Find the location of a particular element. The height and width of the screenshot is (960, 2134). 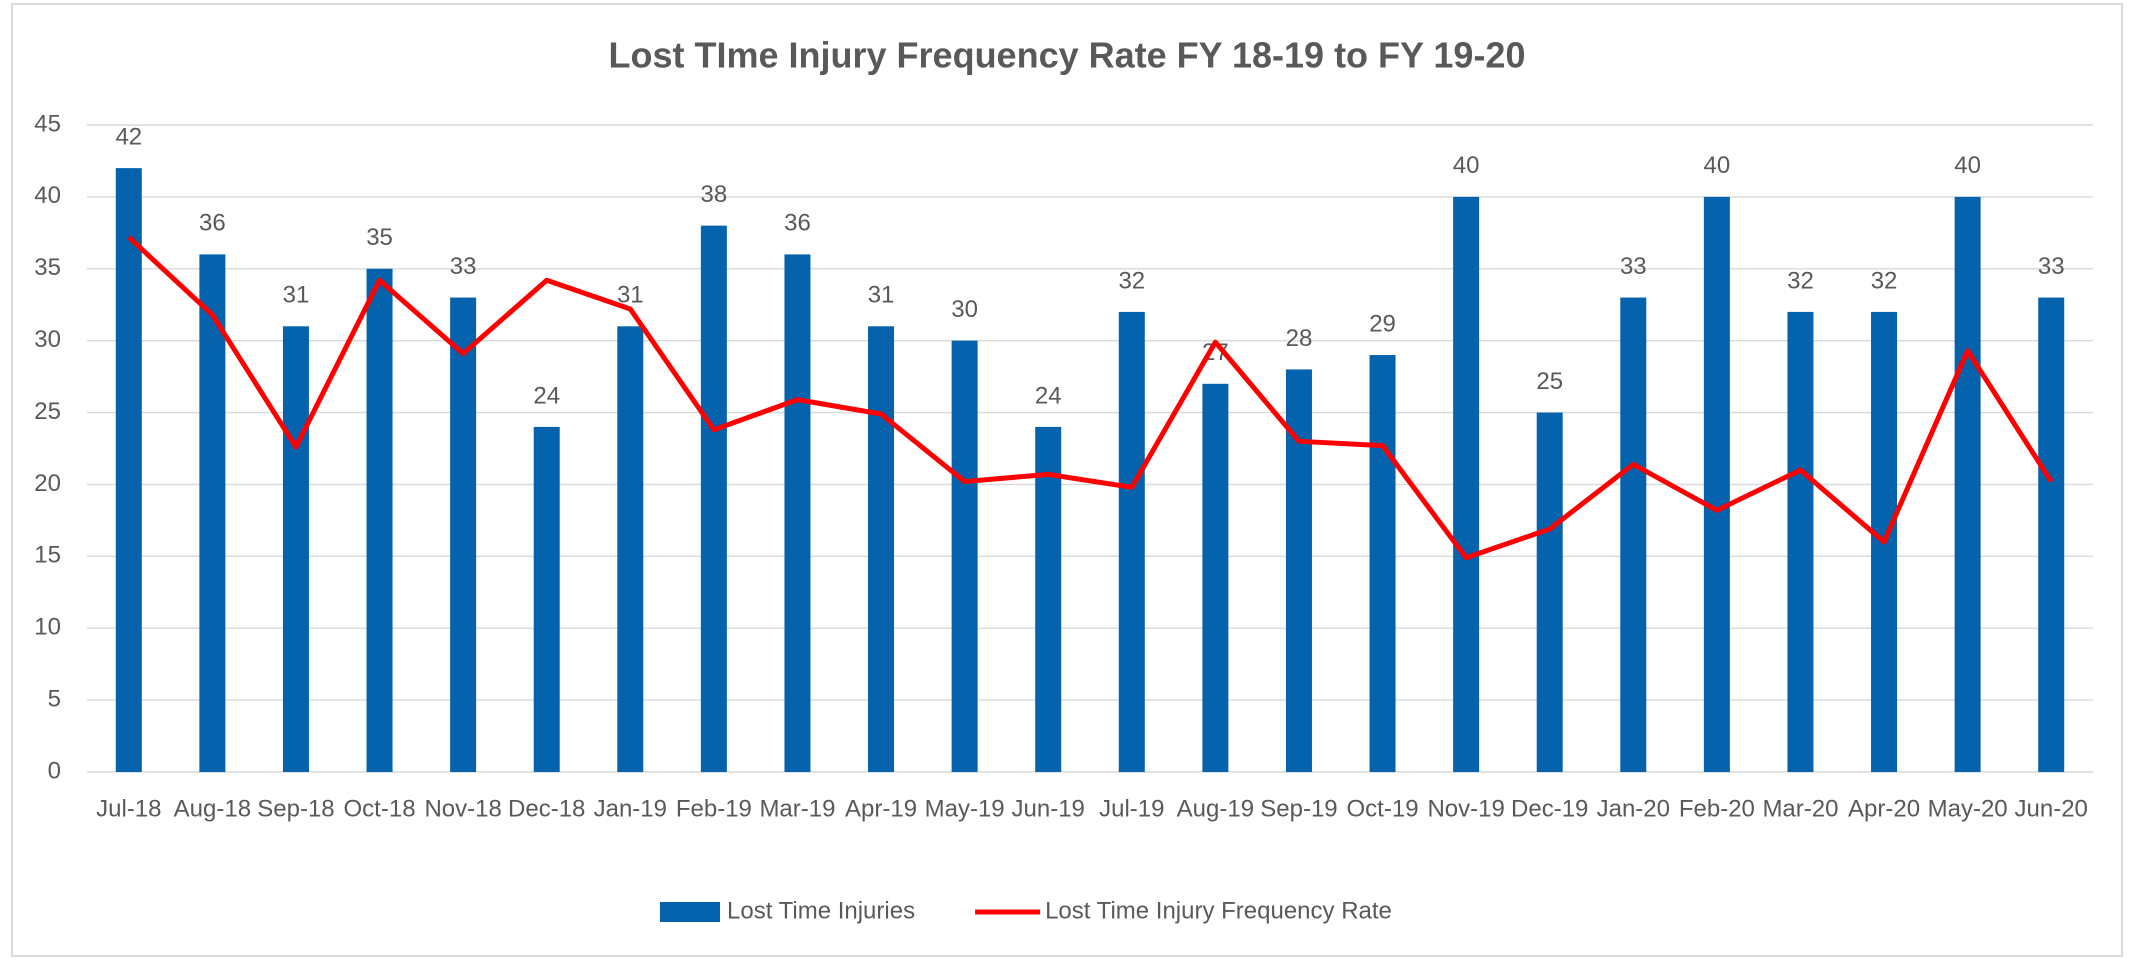

y-tick-label: 40 is located at coordinates (47, 195).